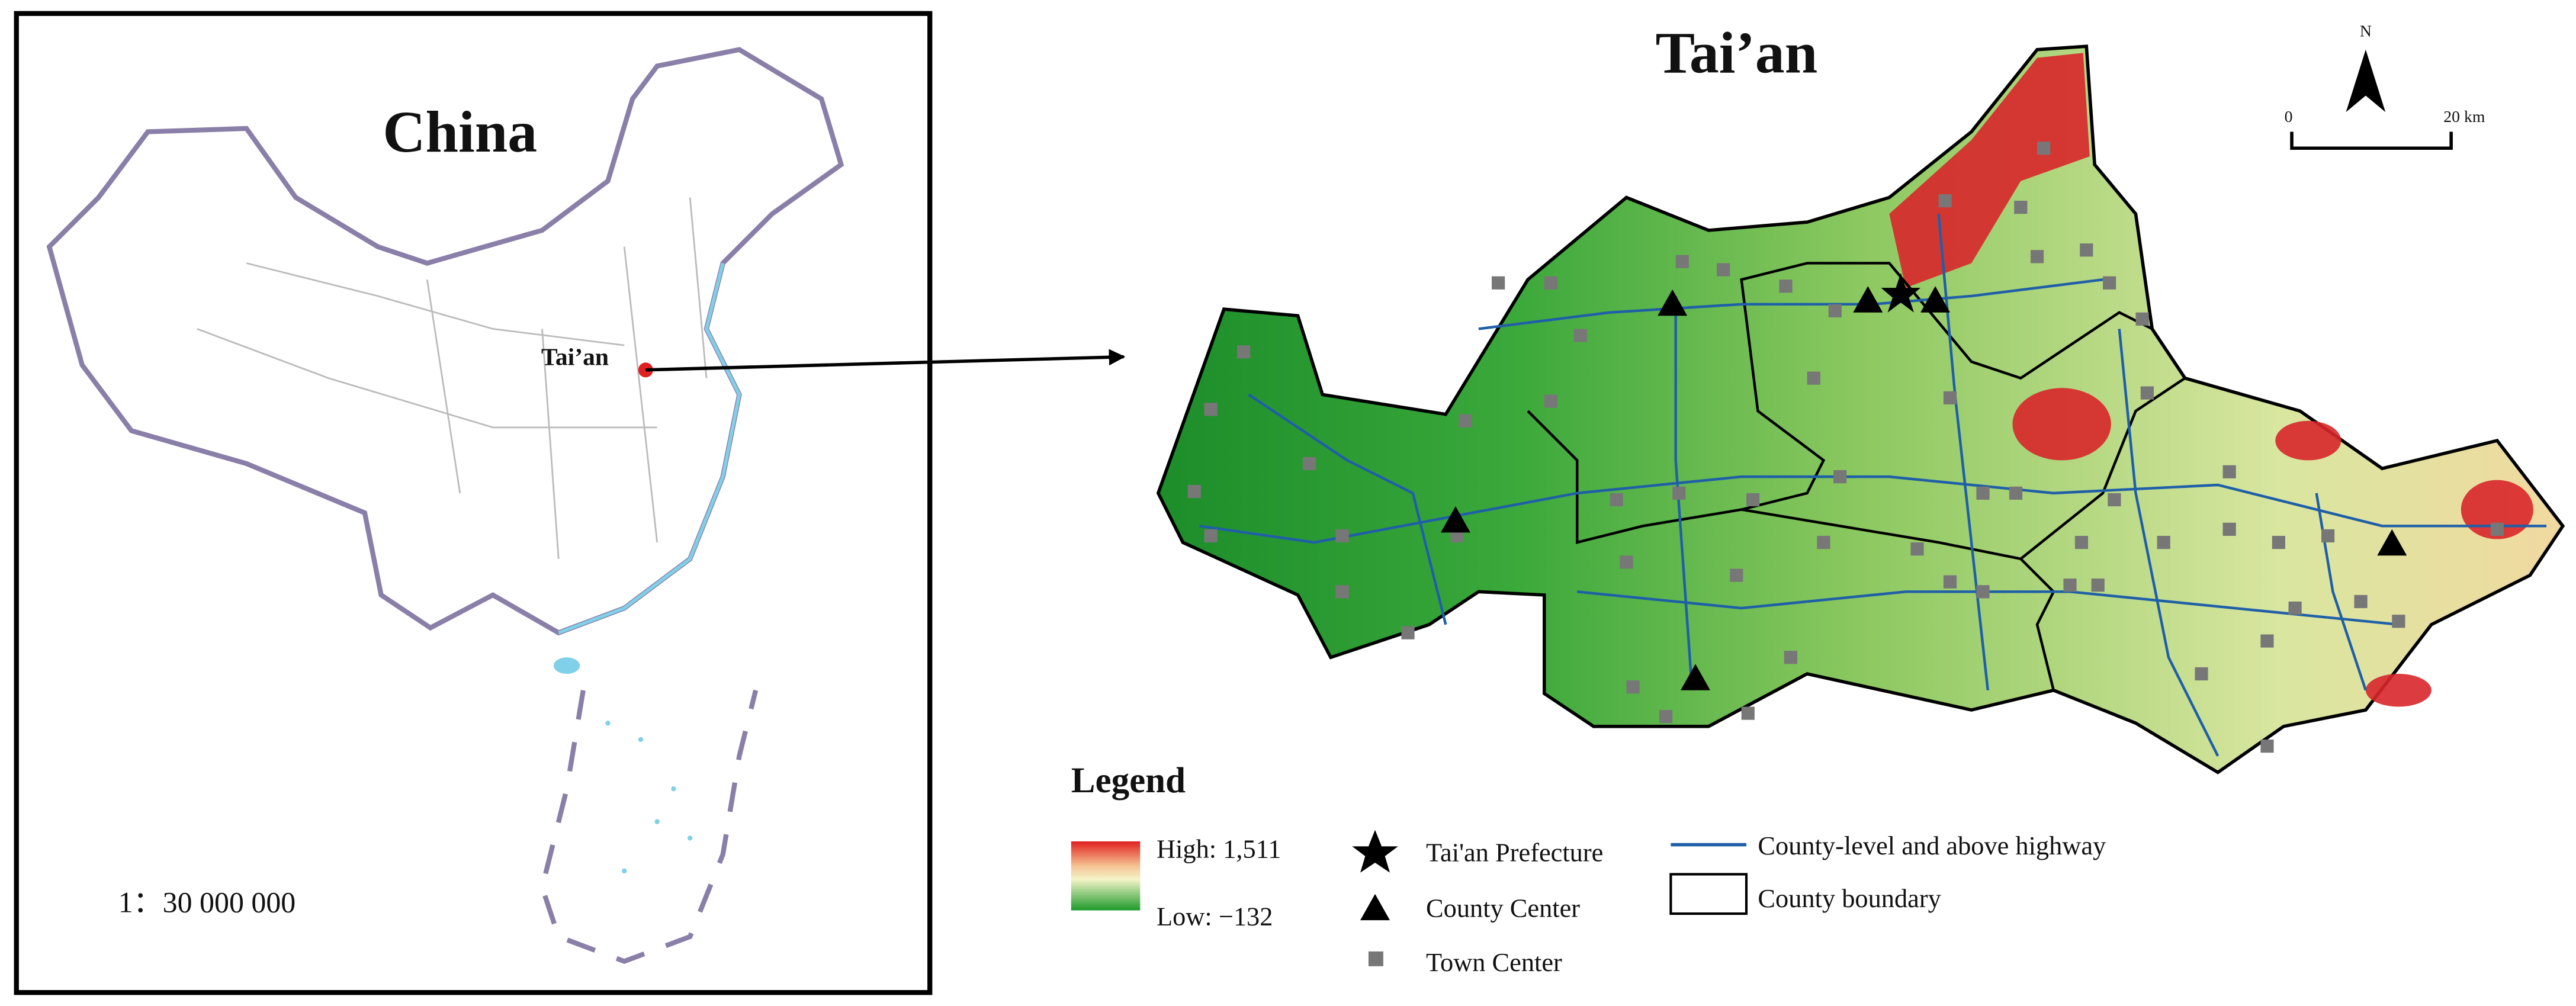 The width and height of the screenshot is (2576, 1006). I want to click on prefecture-star, so click(1901, 293).